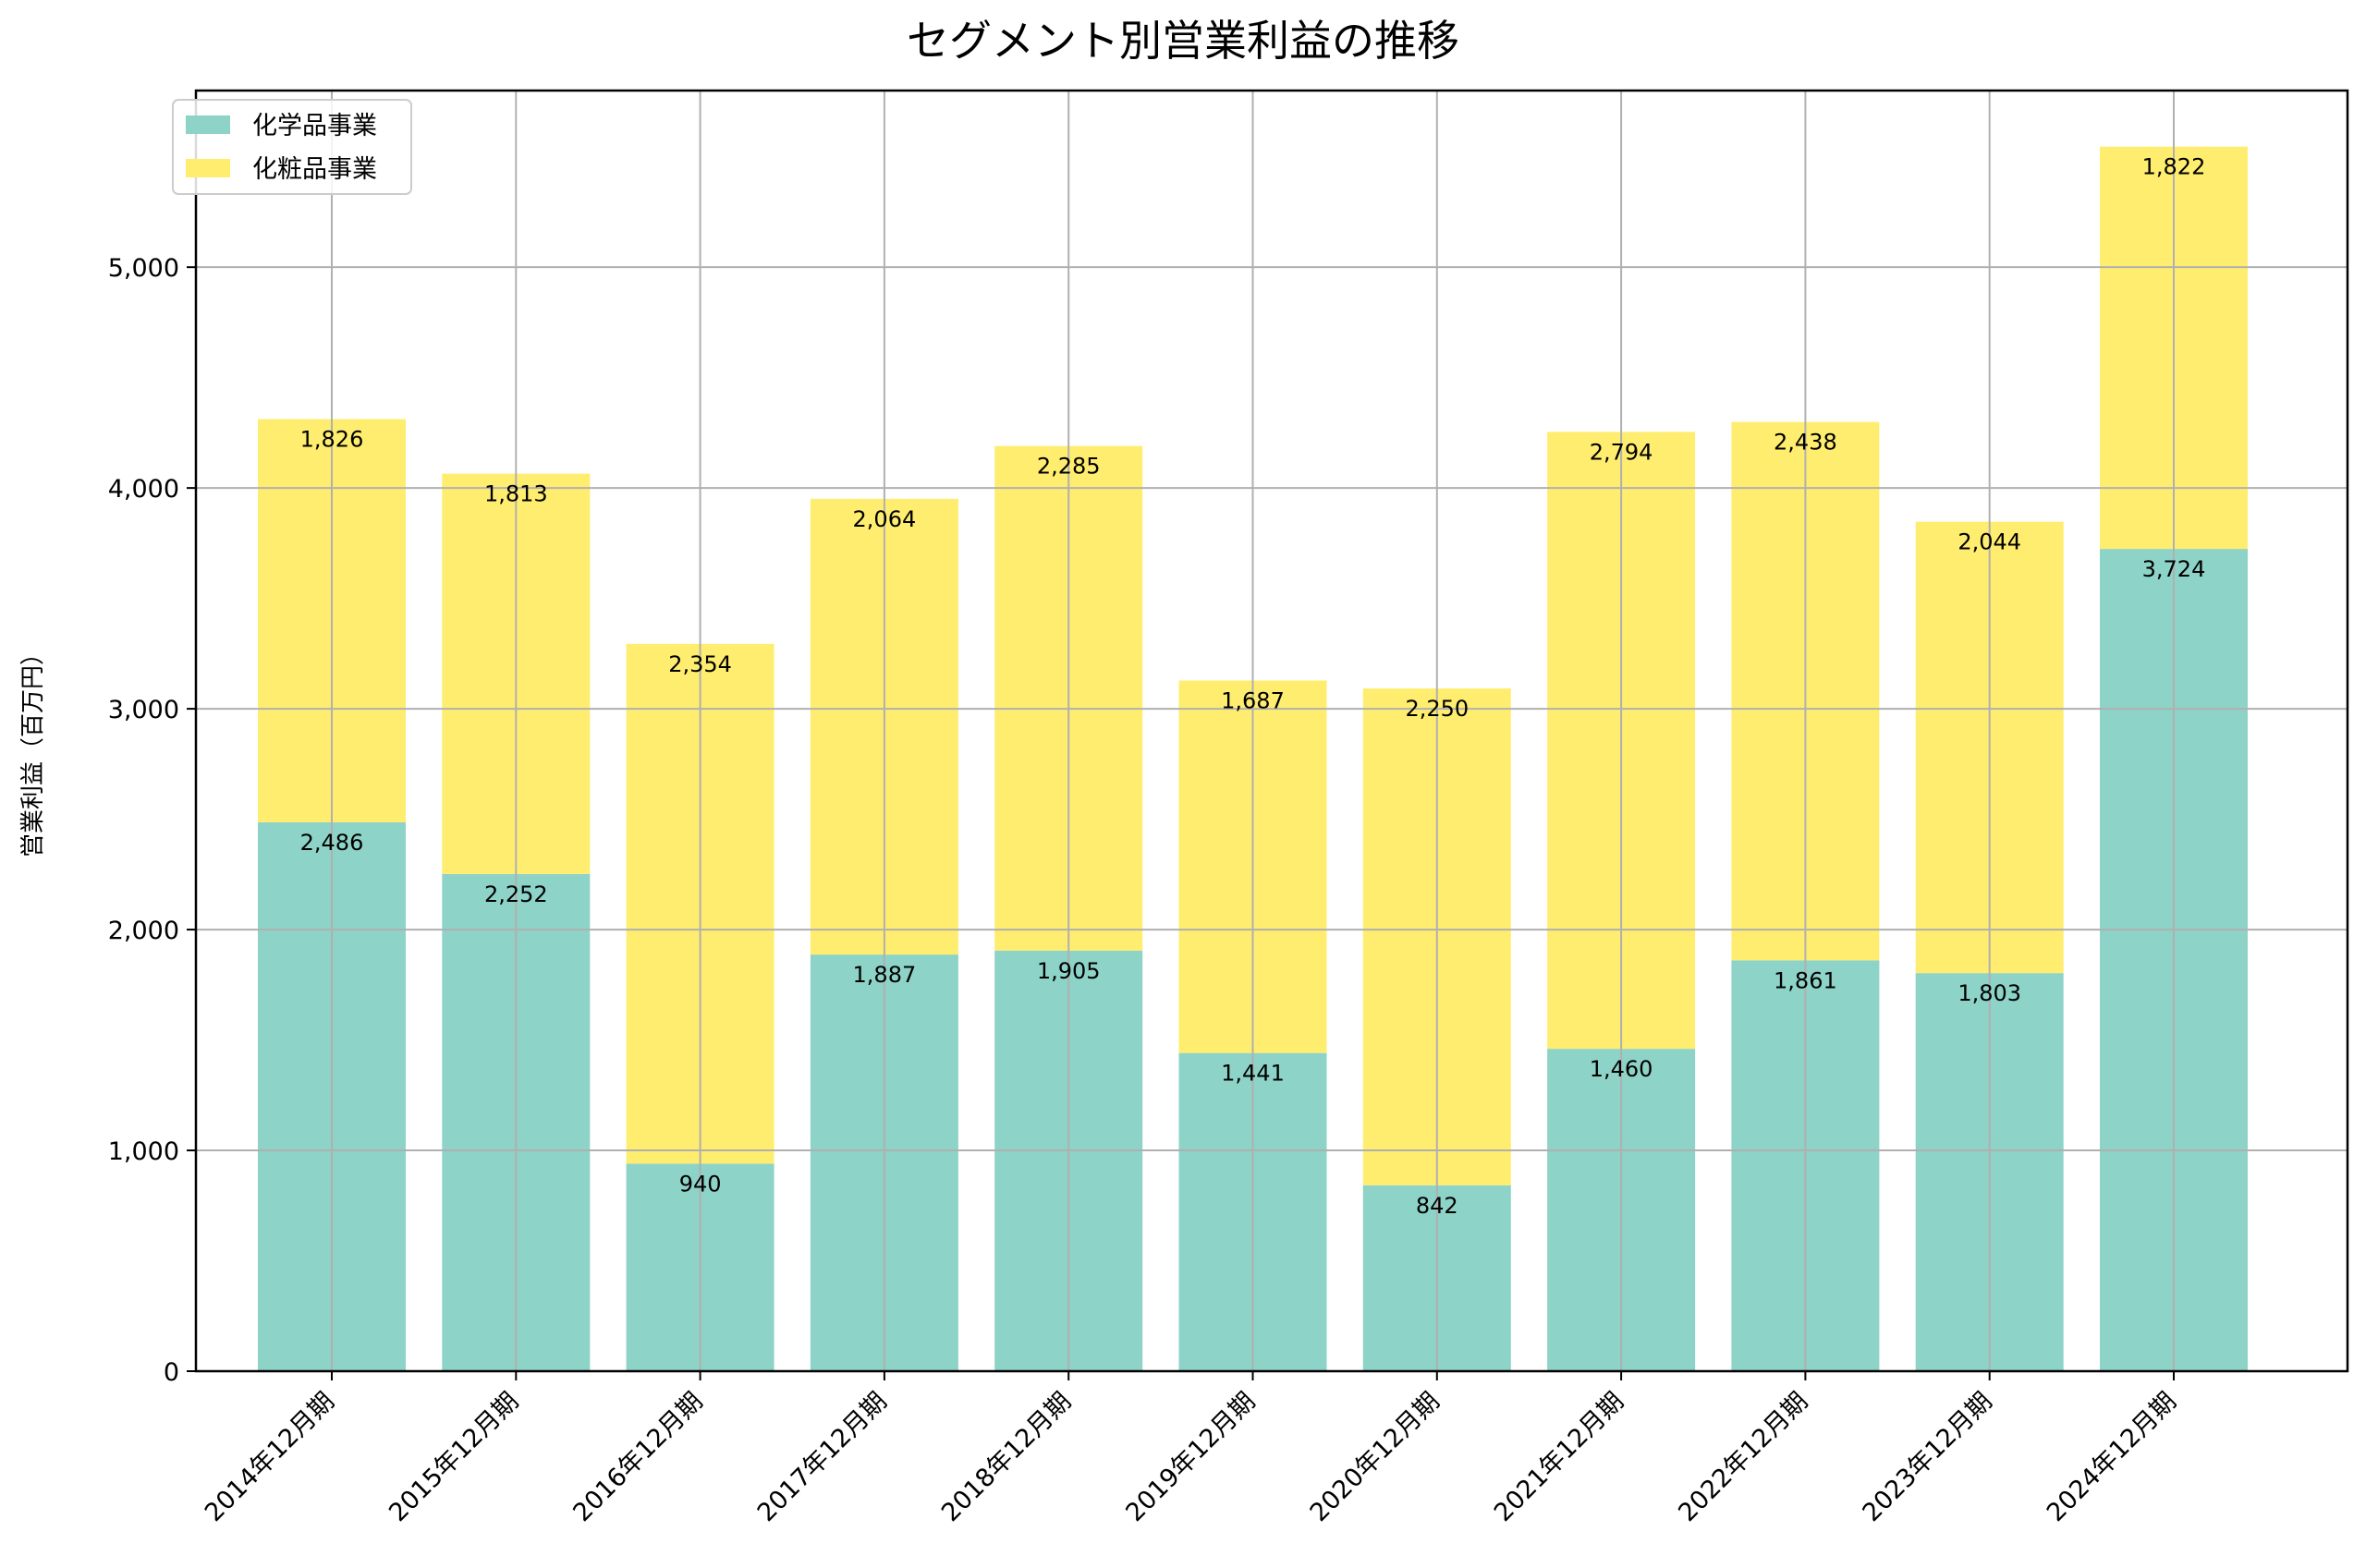  I want to click on bar-label-chemical-10: 3,724, so click(2174, 569).